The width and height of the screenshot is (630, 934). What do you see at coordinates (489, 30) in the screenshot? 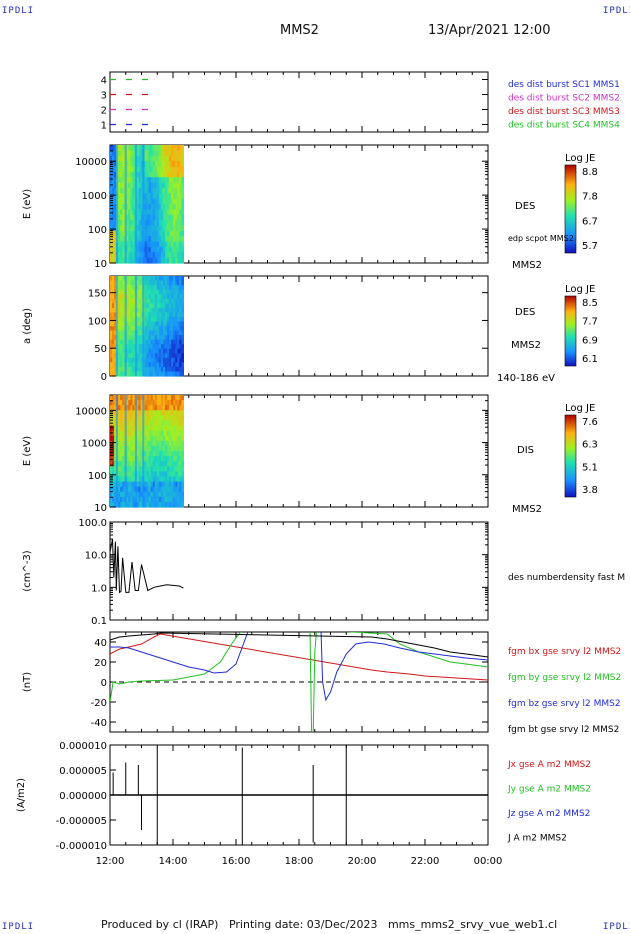
I see `page-datetime: 13/Apr/2021 12:00` at bounding box center [489, 30].